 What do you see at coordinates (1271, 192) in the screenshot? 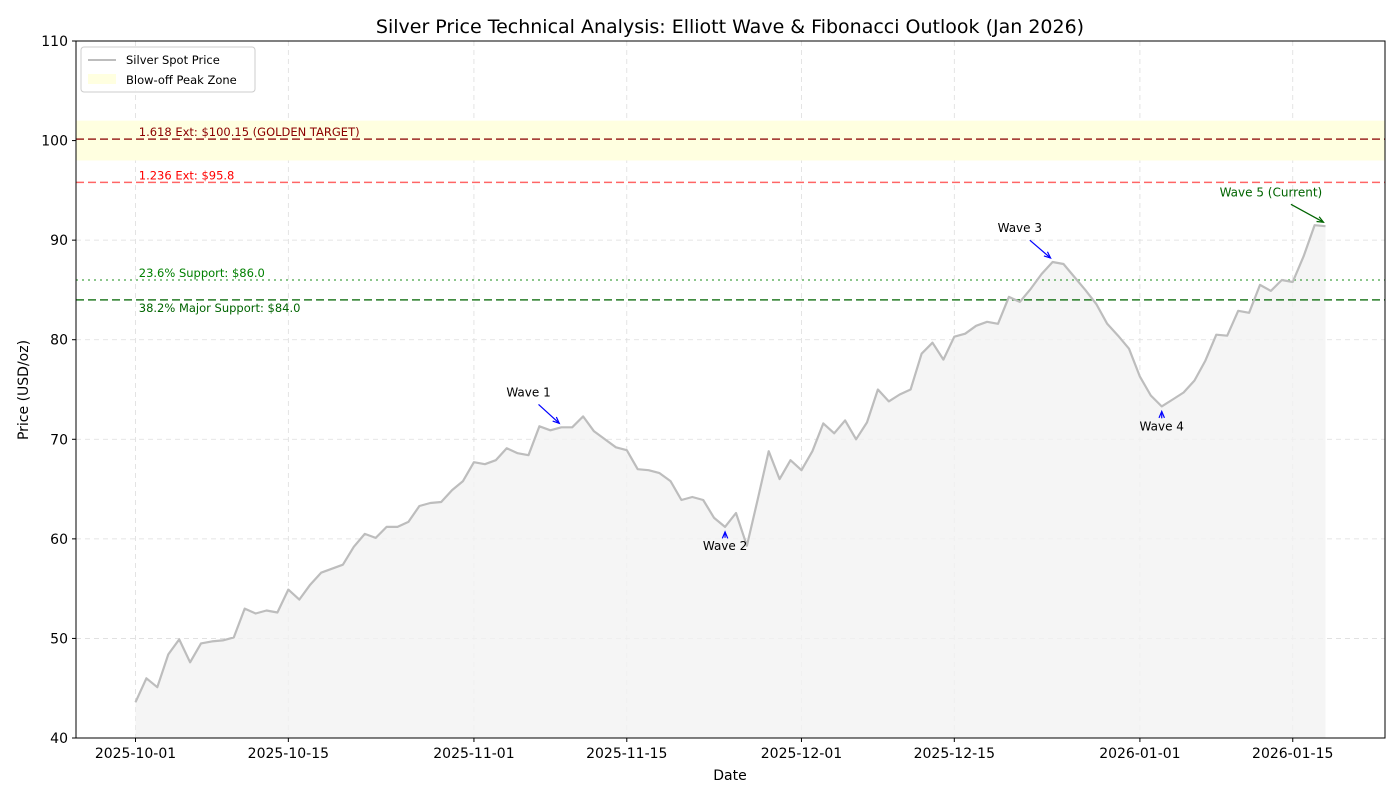
I see `annotation-label: Wave 5 (Current)` at bounding box center [1271, 192].